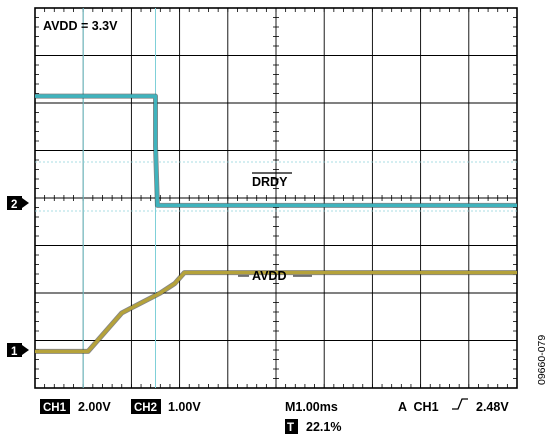  What do you see at coordinates (460, 404) in the screenshot?
I see `rising-edge-icon` at bounding box center [460, 404].